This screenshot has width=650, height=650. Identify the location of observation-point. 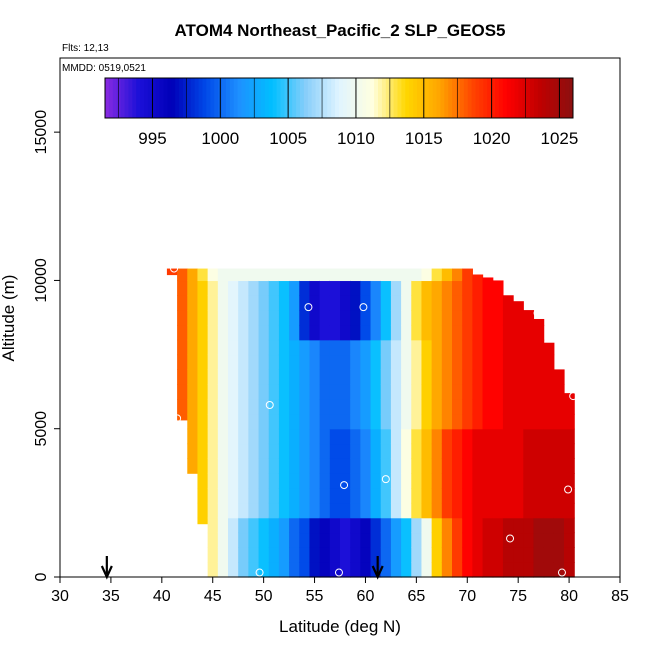
(338, 572).